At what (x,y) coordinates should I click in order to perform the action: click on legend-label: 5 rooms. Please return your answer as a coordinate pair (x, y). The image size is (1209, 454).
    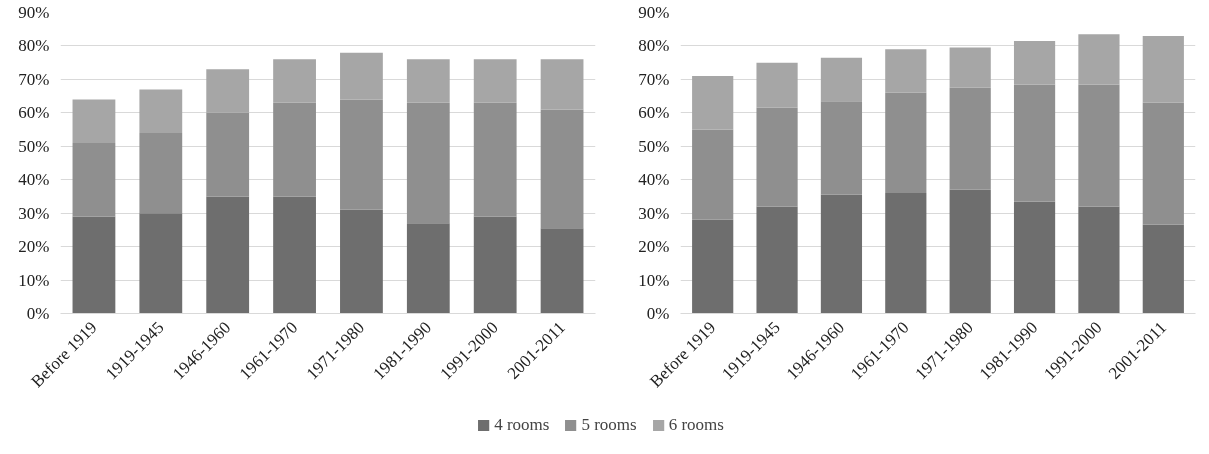
    Looking at the image, I should click on (609, 425).